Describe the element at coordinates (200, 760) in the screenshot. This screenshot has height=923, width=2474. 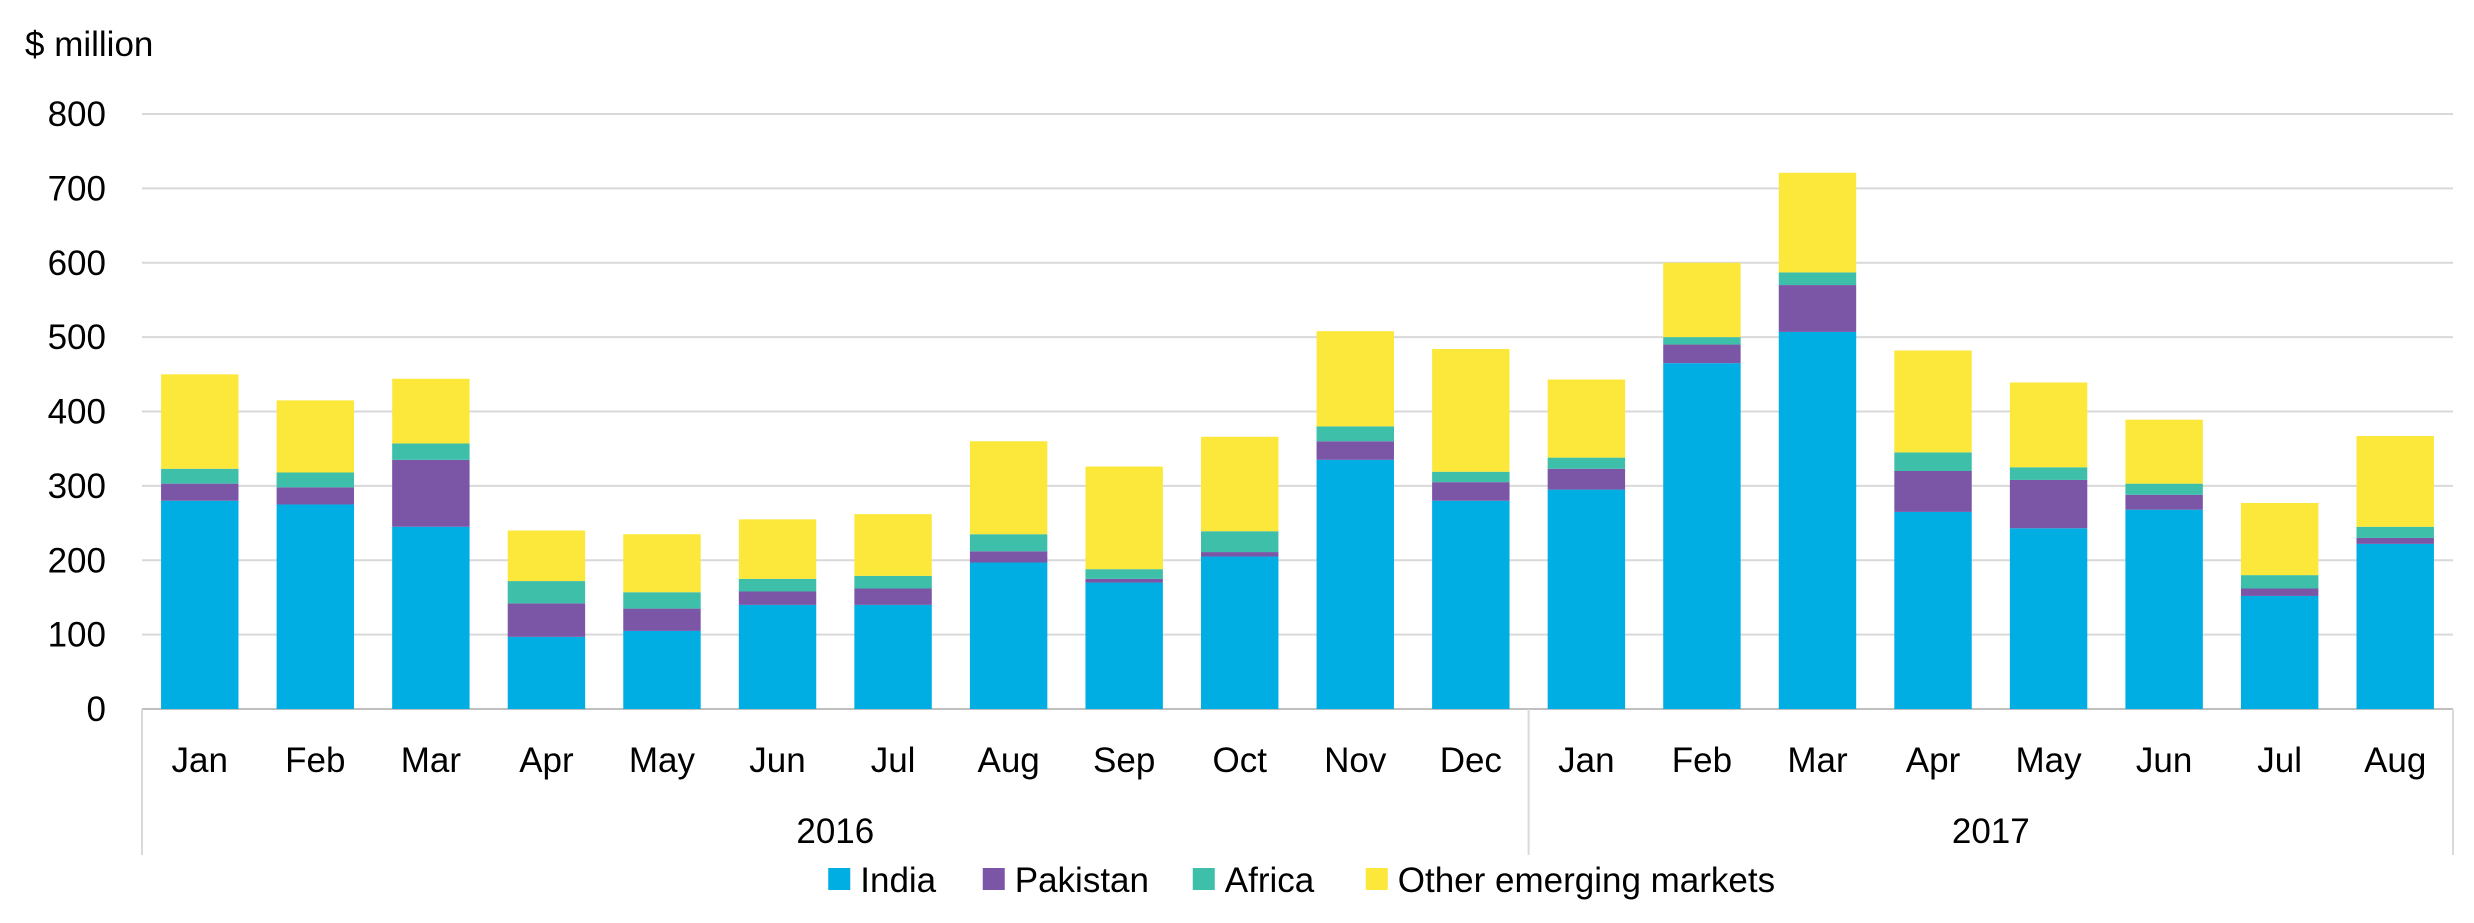
I see `x-tick-label: Jan` at that location.